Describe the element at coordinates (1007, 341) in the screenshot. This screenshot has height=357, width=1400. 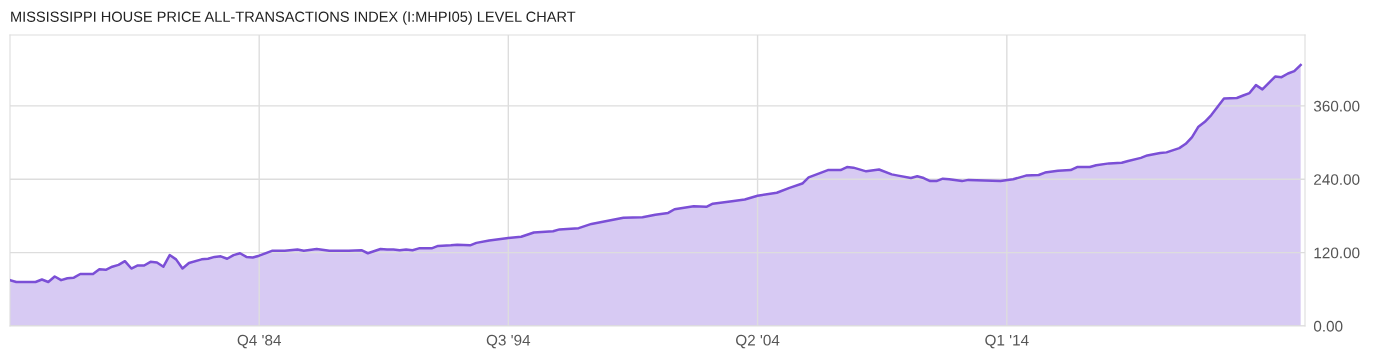
I see `x-tick-label: Q1 '14` at that location.